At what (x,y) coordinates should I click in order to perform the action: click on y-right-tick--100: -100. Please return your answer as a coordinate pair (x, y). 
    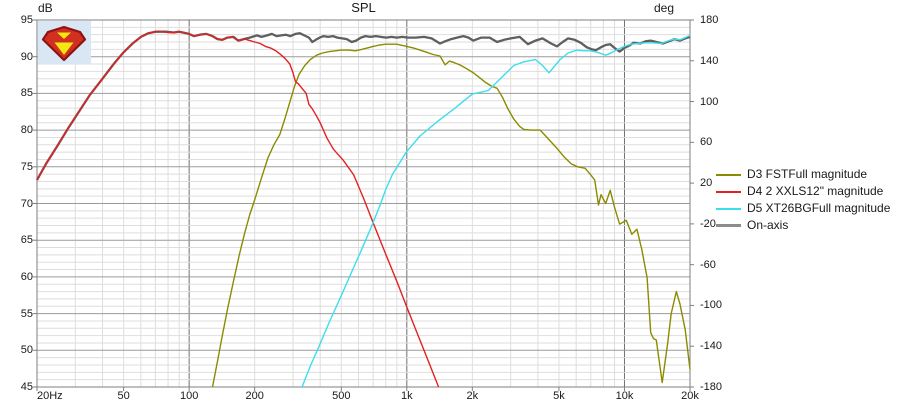
    Looking at the image, I should click on (711, 305).